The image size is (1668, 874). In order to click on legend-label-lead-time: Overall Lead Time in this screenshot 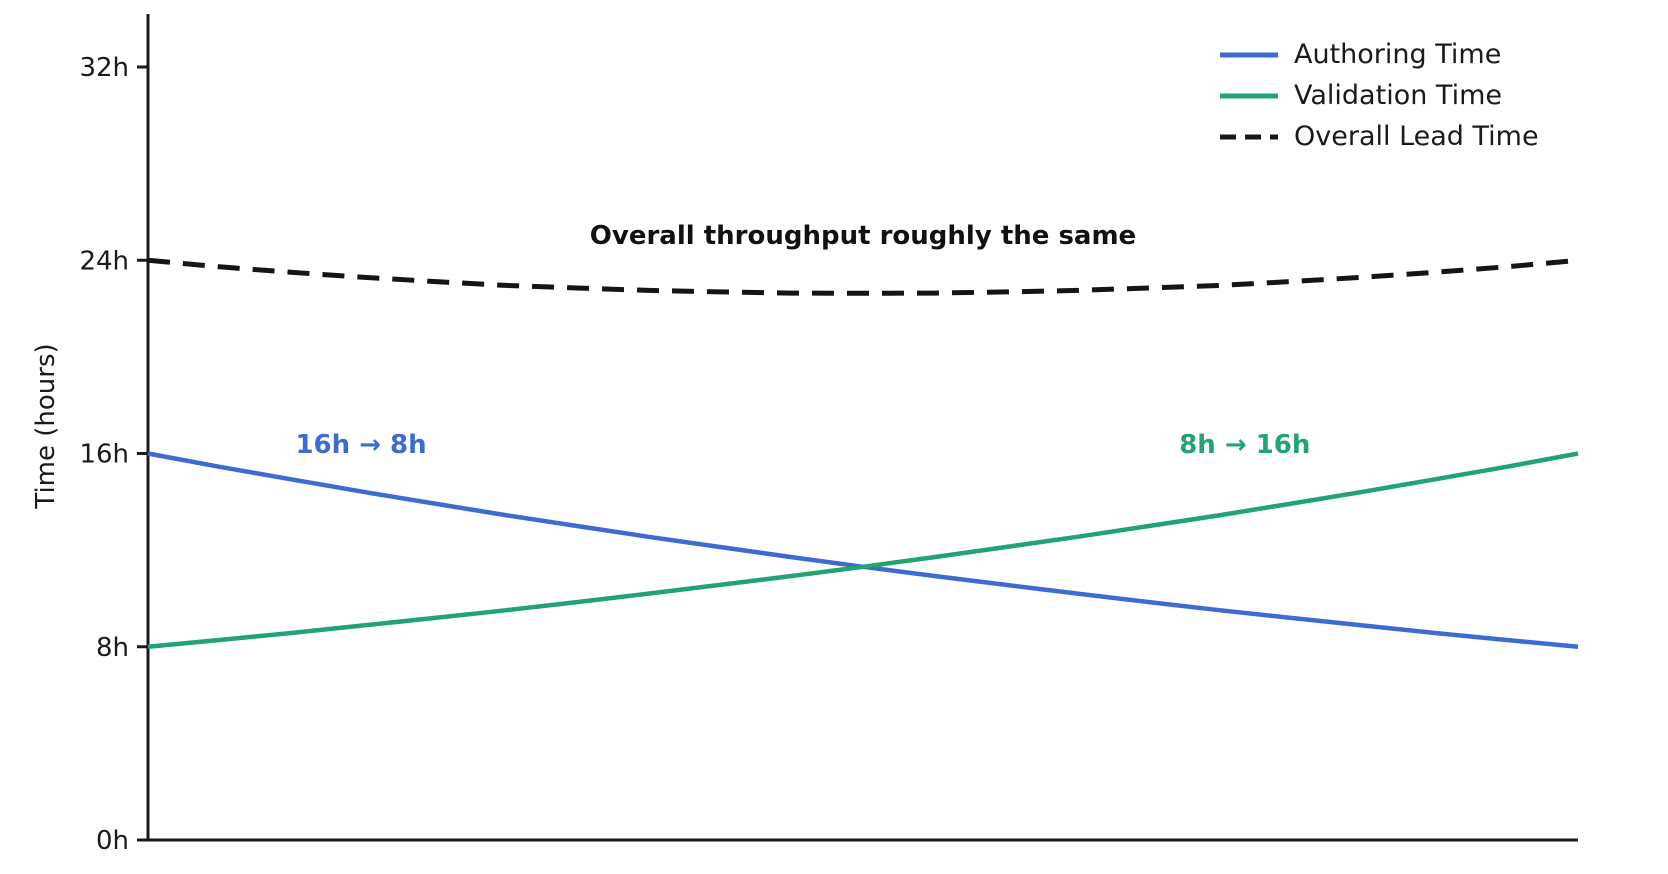, I will do `click(1416, 136)`.